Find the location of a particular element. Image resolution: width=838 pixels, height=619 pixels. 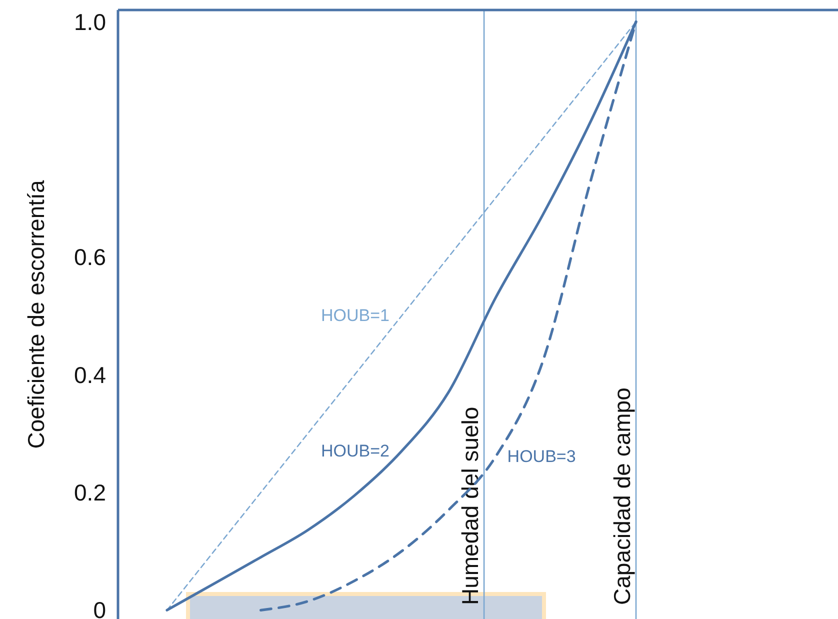

series-label: HOUB=2 is located at coordinates (355, 450).